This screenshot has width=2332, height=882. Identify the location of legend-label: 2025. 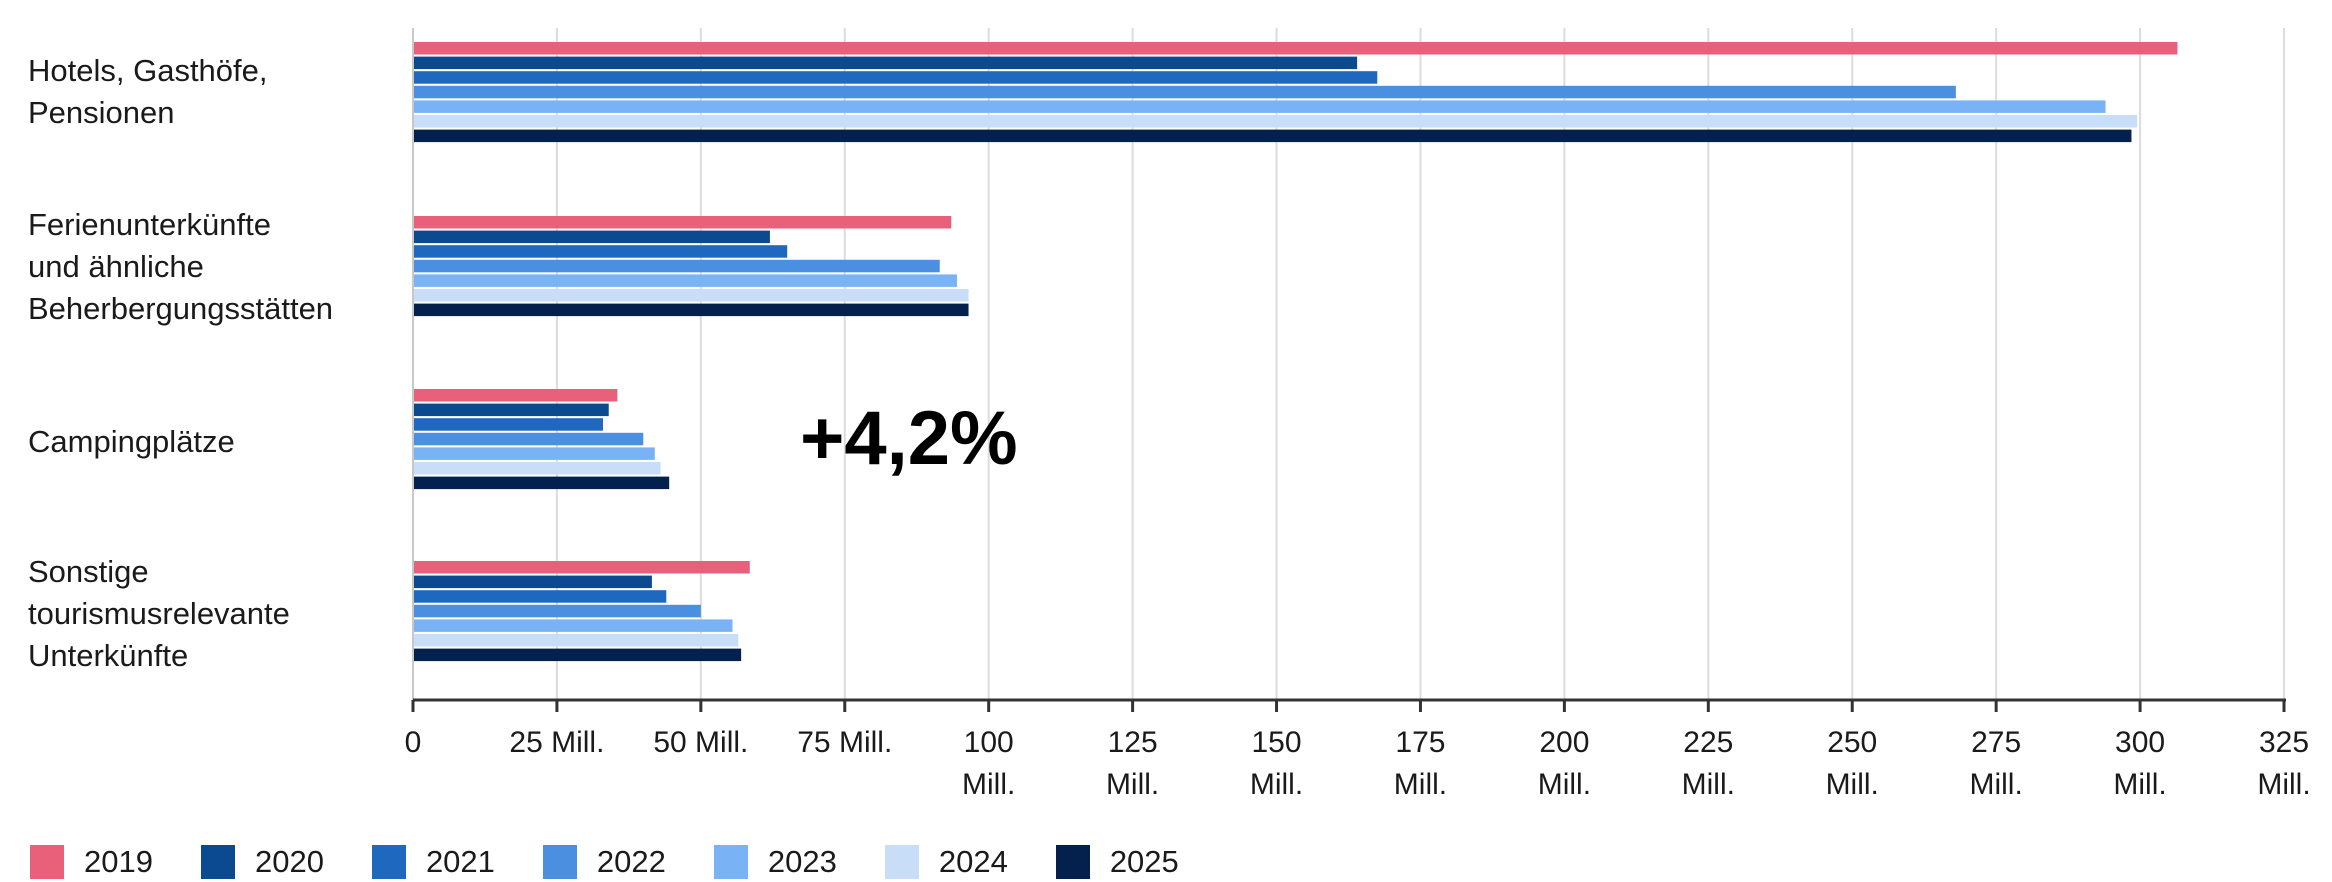
(1144, 861).